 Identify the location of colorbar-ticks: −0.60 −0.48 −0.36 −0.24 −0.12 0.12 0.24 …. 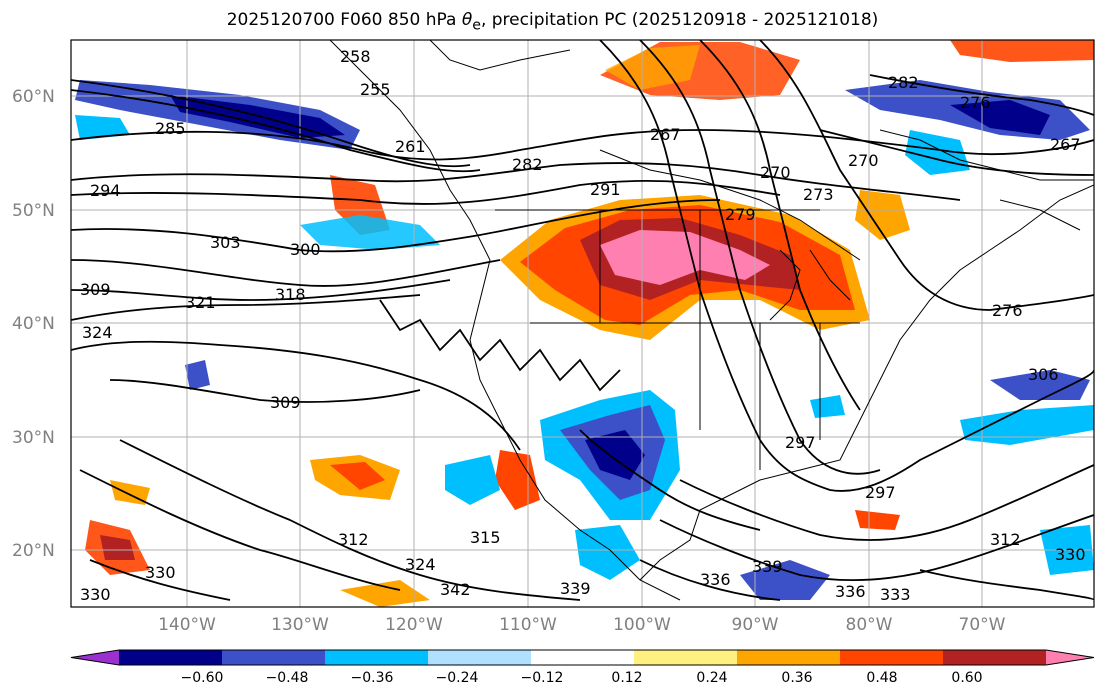
(582, 678).